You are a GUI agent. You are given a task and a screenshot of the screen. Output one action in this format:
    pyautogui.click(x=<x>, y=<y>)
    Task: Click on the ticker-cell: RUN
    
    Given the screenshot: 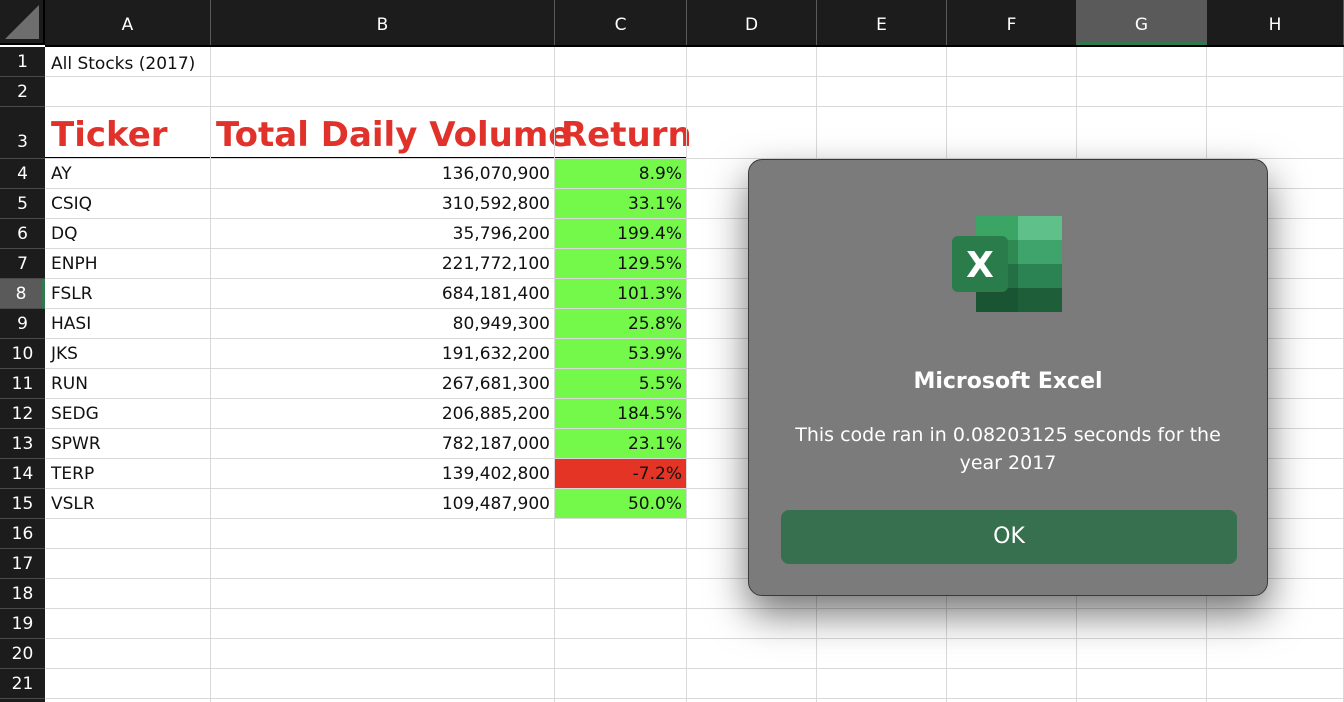 What is the action you would take?
    pyautogui.click(x=69, y=384)
    